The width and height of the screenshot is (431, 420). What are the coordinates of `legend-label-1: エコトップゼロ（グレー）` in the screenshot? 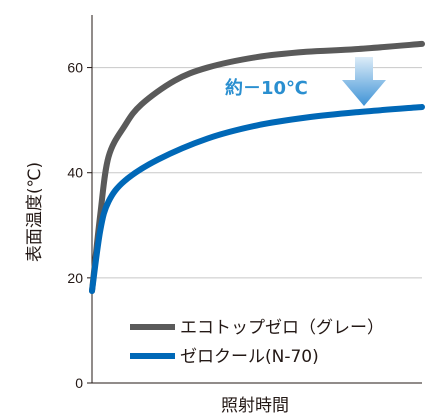 It's located at (282, 328).